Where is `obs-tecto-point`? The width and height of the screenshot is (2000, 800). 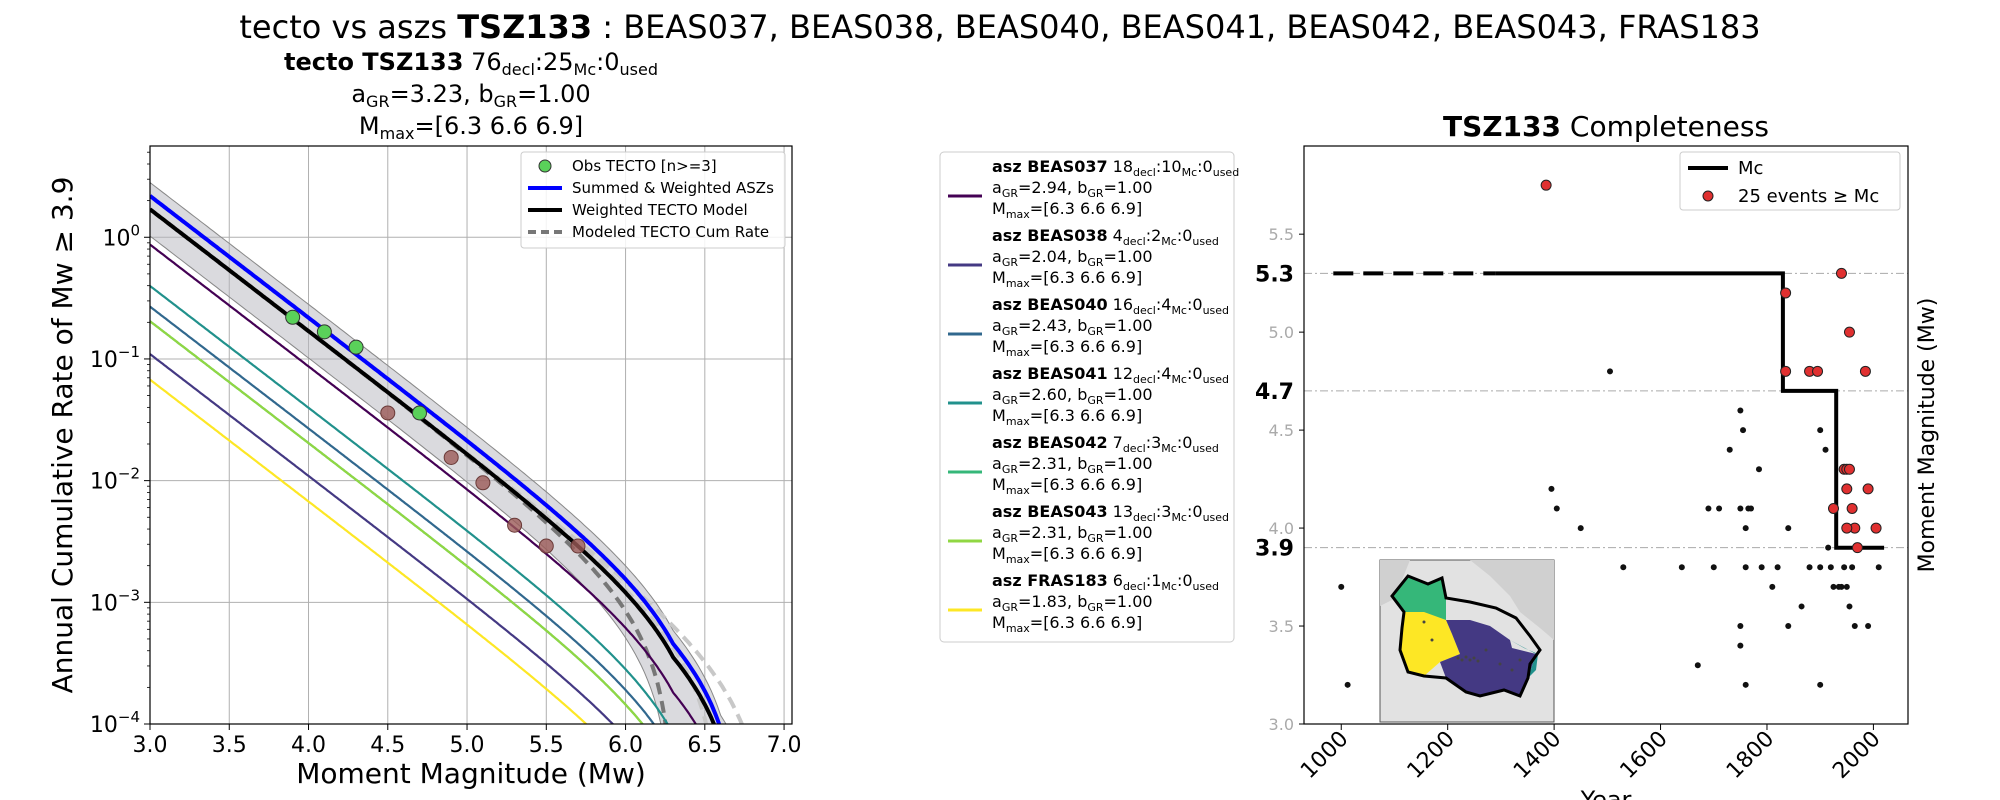
obs-tecto-point is located at coordinates (356, 347).